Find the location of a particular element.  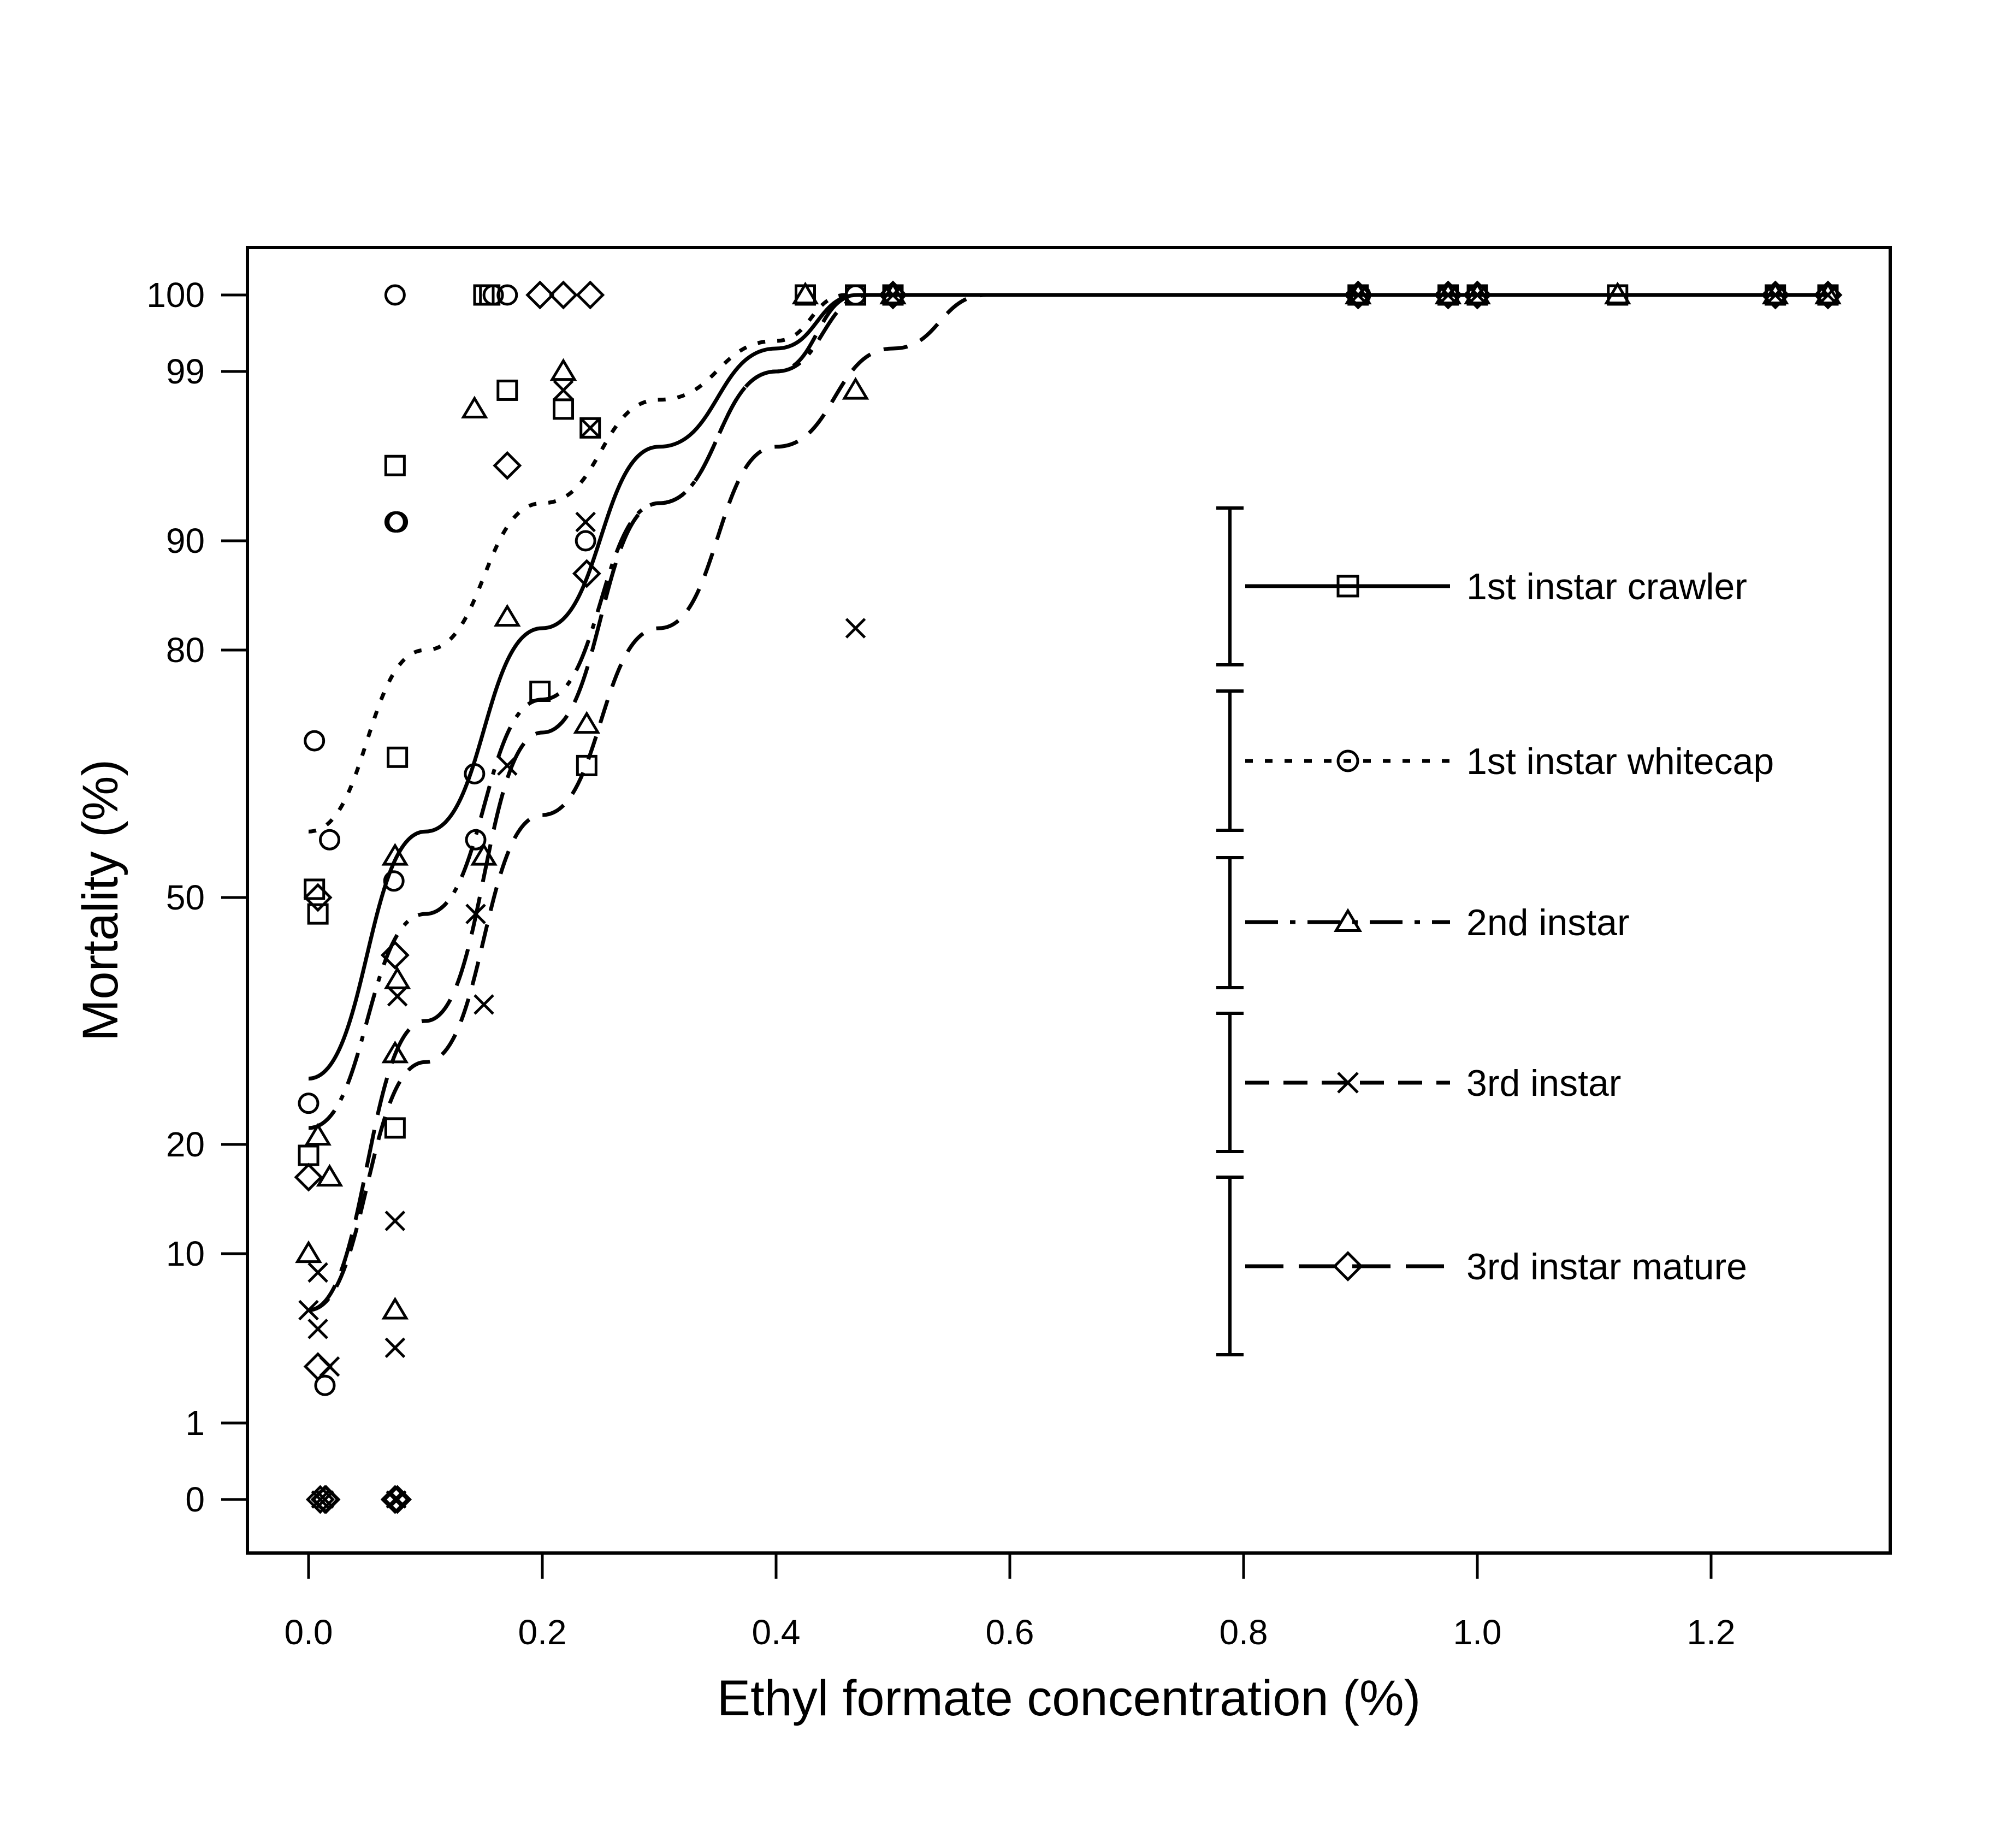

legend-marker-circle is located at coordinates (1347, 760).